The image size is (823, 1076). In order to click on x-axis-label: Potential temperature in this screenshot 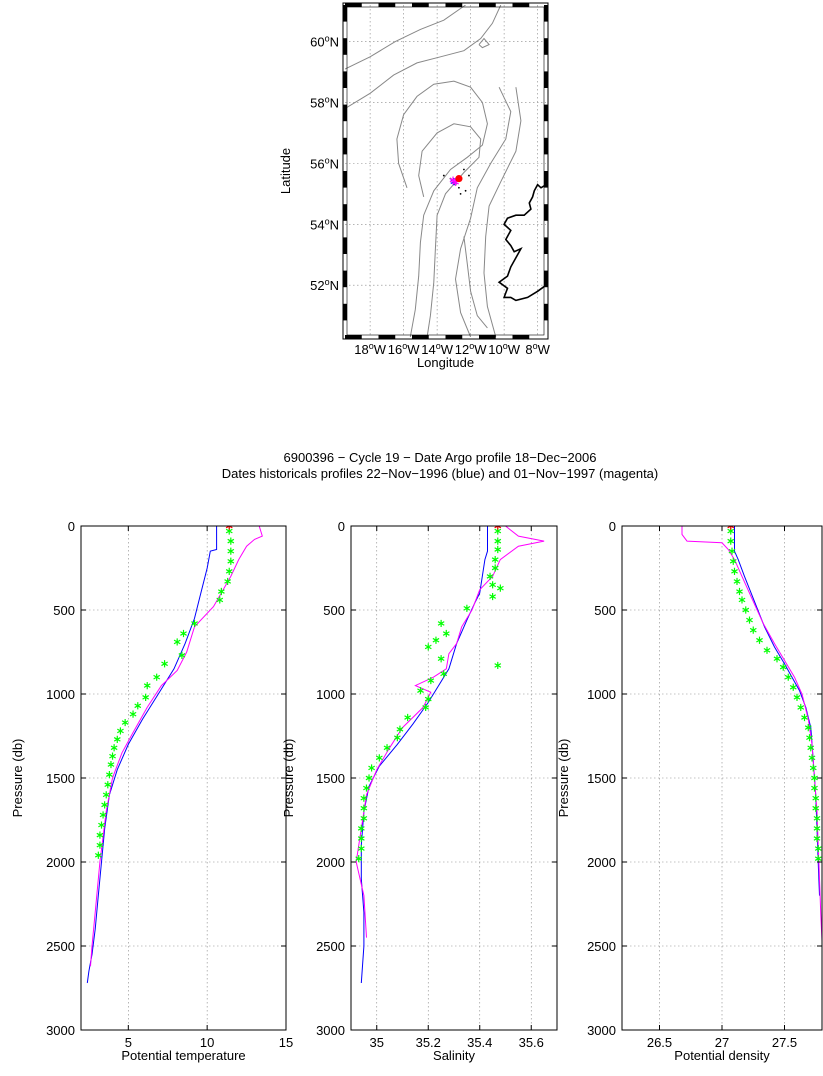, I will do `click(183, 1055)`.